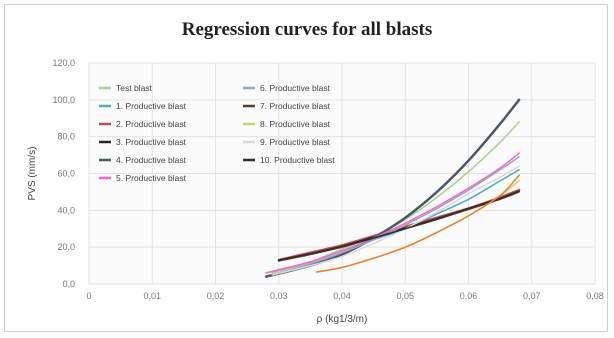 The image size is (614, 338). What do you see at coordinates (405, 296) in the screenshot?
I see `x-tick-label: 0,05` at bounding box center [405, 296].